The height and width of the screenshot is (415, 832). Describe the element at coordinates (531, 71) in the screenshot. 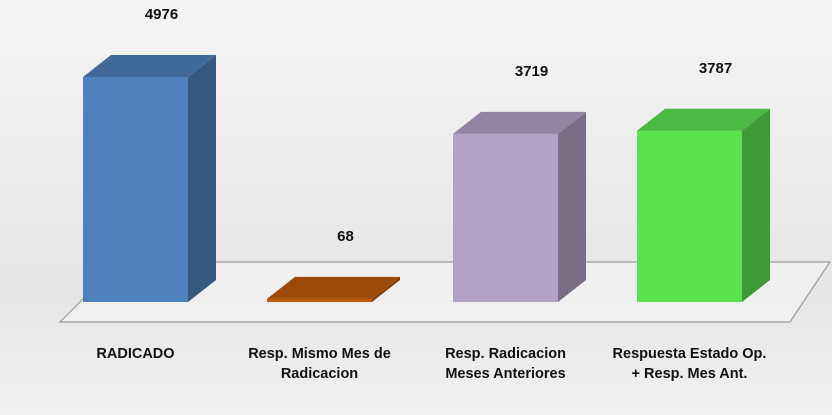

I see `value-label: 3719` at that location.